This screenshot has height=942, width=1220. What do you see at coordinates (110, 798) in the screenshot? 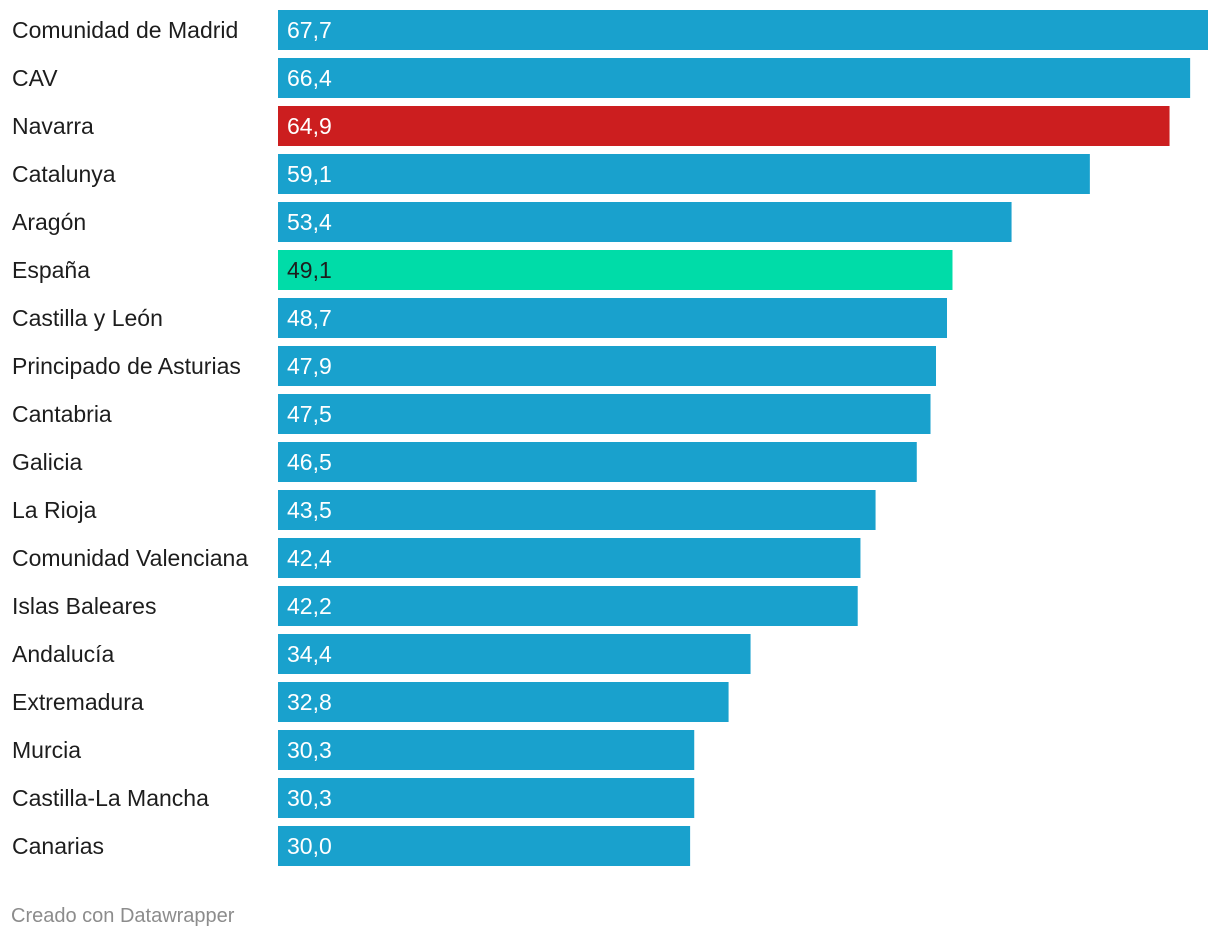
I see `category-label: Castilla-La Mancha` at bounding box center [110, 798].